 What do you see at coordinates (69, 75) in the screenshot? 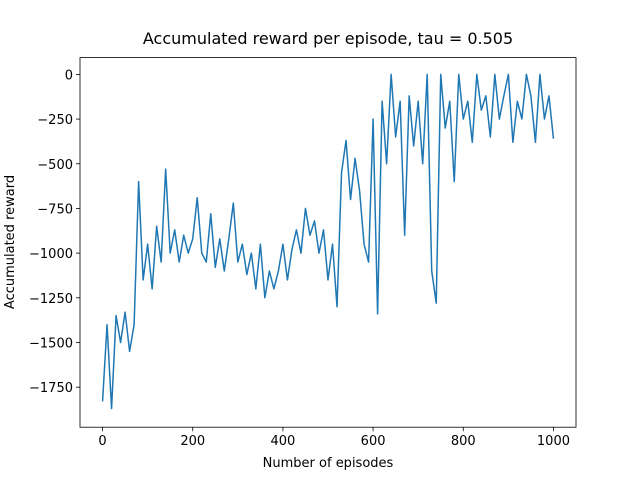
I see `y-tick-label: 0` at bounding box center [69, 75].